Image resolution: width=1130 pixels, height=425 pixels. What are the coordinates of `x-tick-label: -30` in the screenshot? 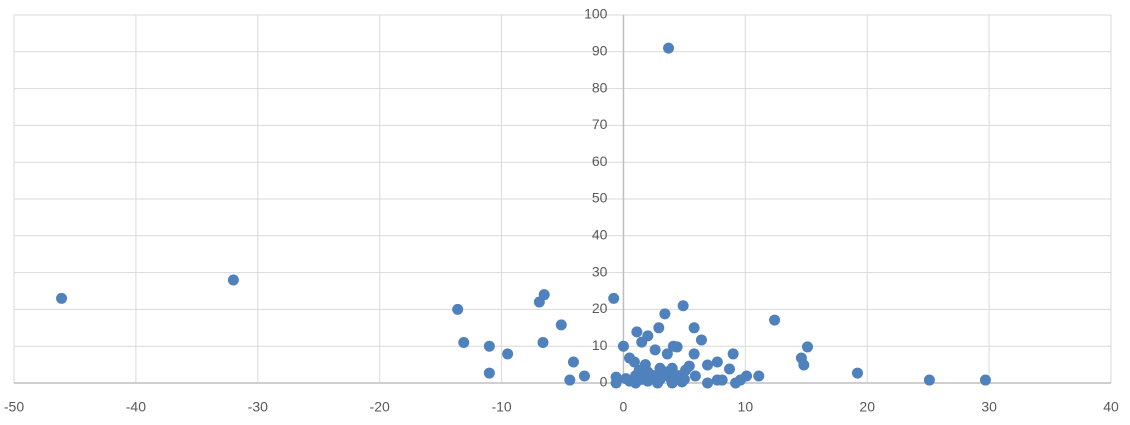 It's located at (258, 407).